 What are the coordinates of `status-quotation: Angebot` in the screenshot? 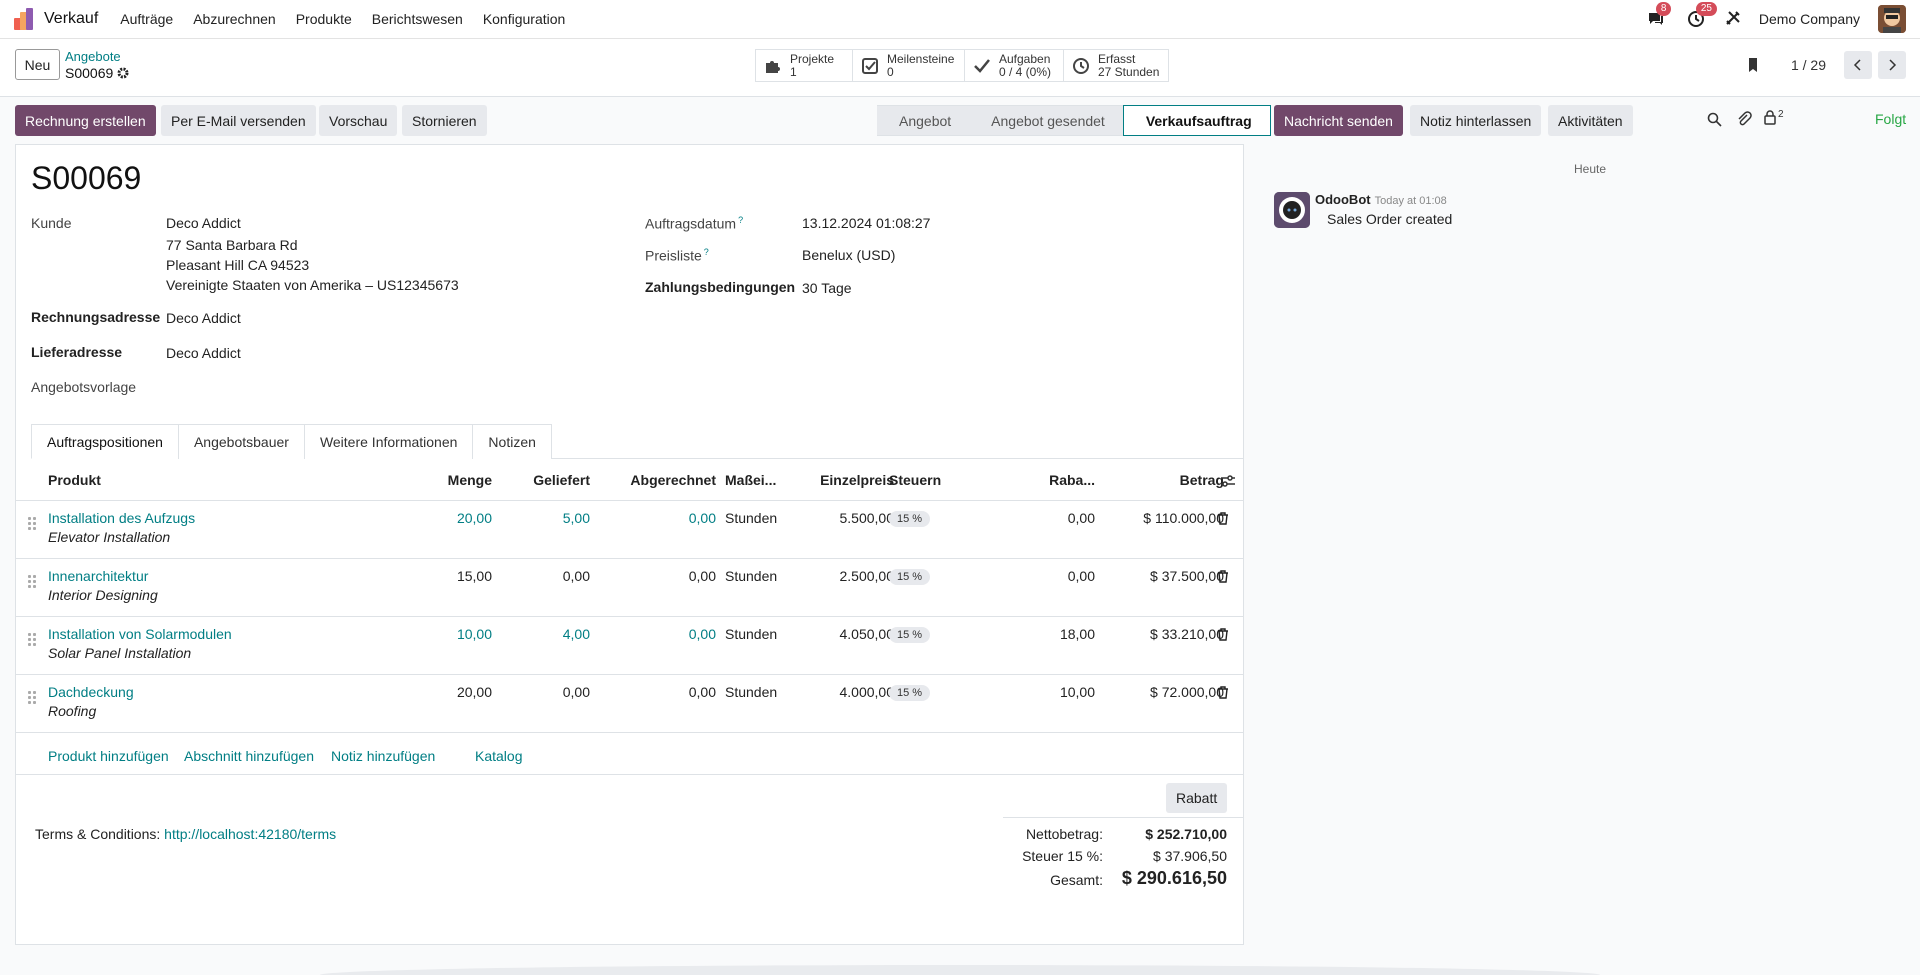 It's located at (923, 120).